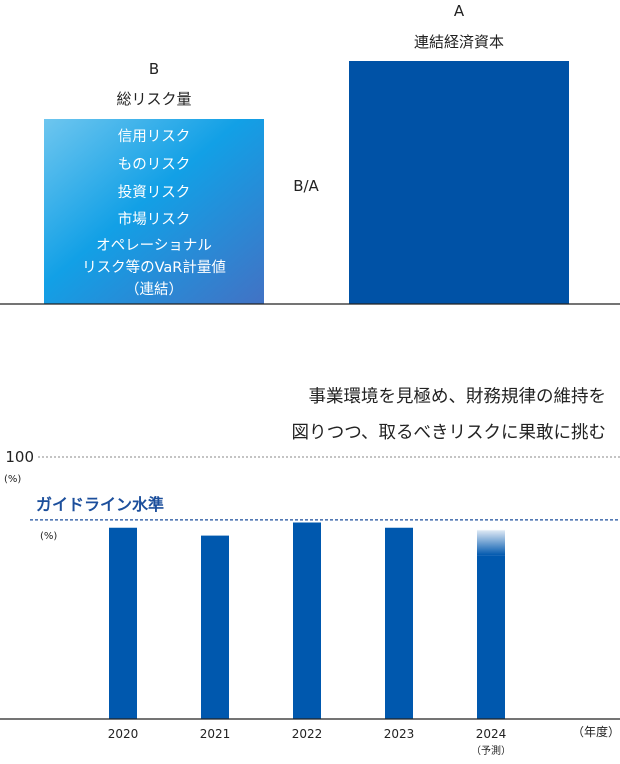 This screenshot has width=620, height=764. What do you see at coordinates (123, 734) in the screenshot?
I see `x-tick-label: 2020` at bounding box center [123, 734].